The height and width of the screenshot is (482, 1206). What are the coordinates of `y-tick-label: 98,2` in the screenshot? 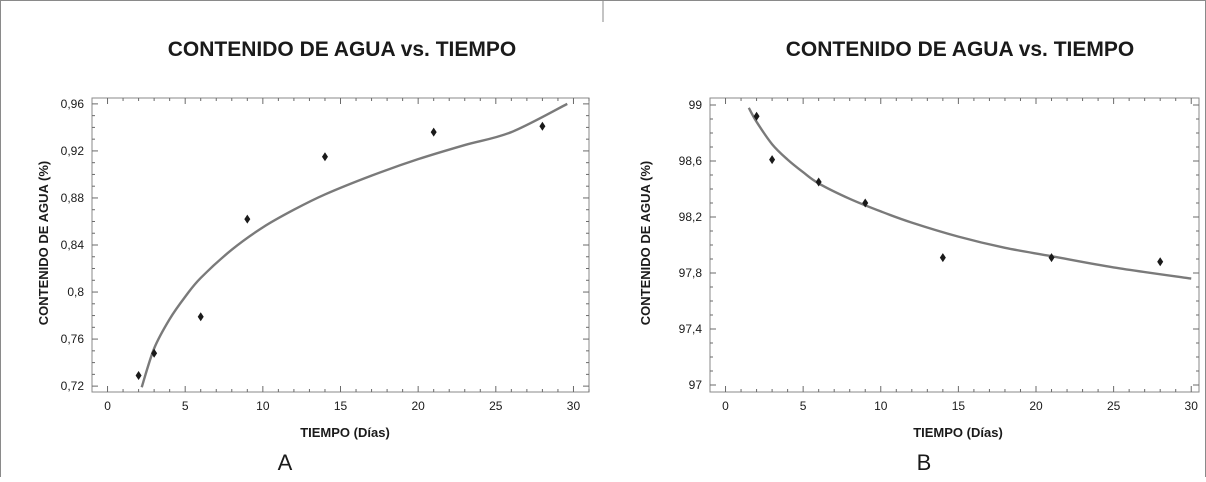 It's located at (691, 217).